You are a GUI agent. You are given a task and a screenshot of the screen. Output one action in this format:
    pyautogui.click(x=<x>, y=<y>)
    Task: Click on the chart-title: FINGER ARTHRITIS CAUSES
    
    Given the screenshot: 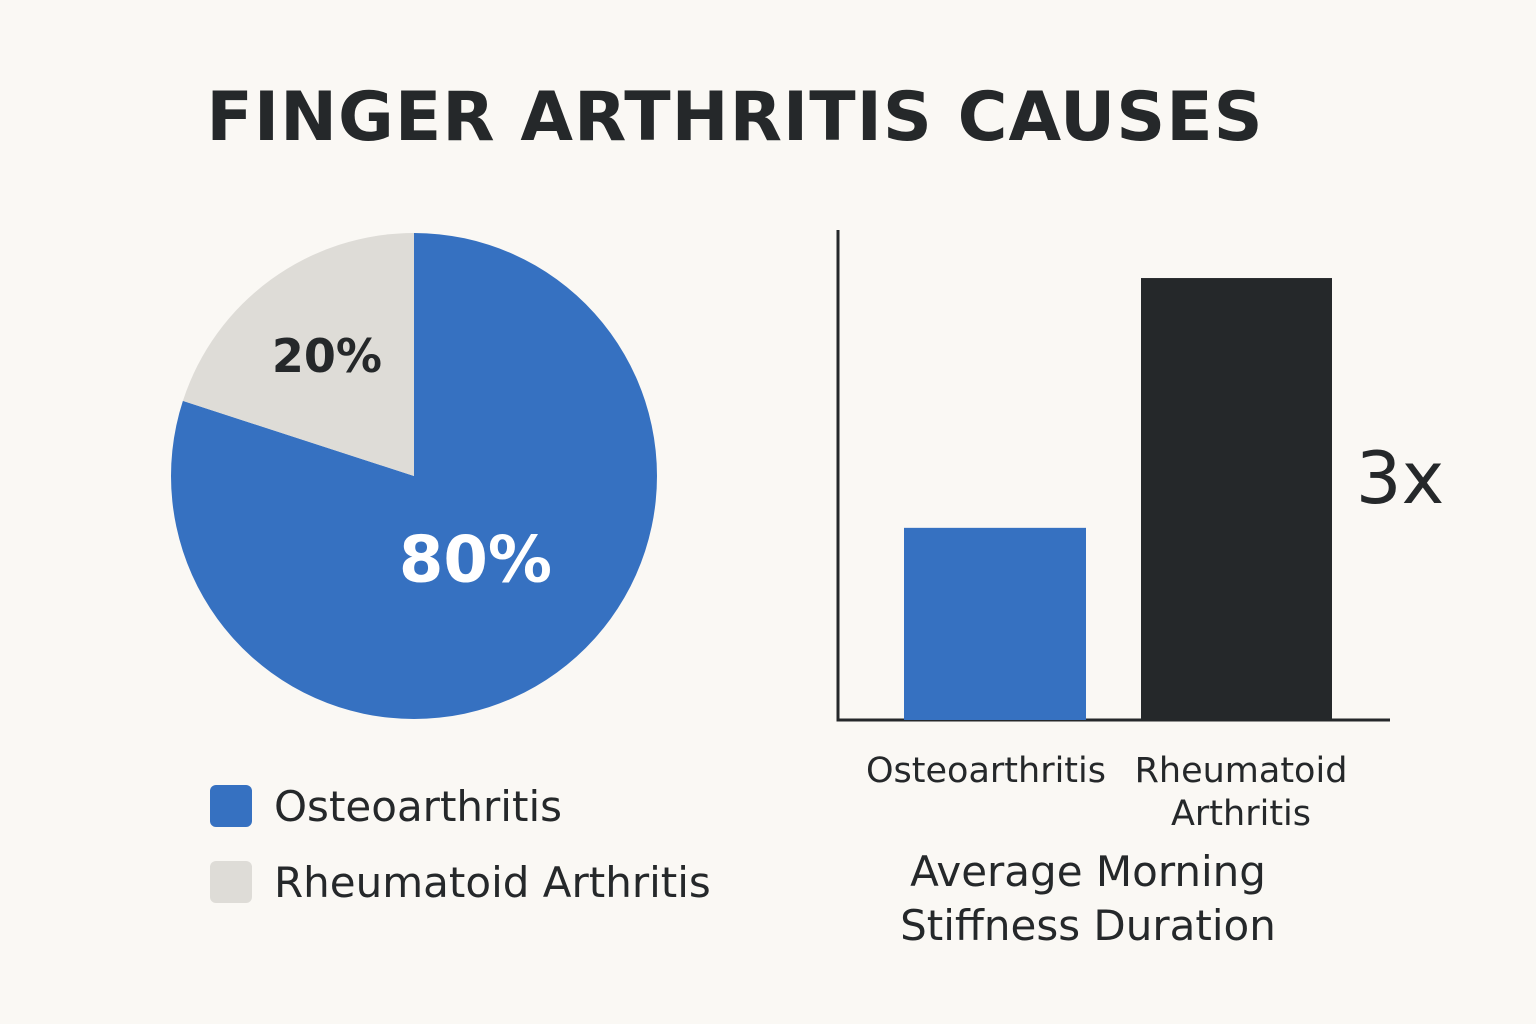 What is the action you would take?
    pyautogui.click(x=735, y=117)
    